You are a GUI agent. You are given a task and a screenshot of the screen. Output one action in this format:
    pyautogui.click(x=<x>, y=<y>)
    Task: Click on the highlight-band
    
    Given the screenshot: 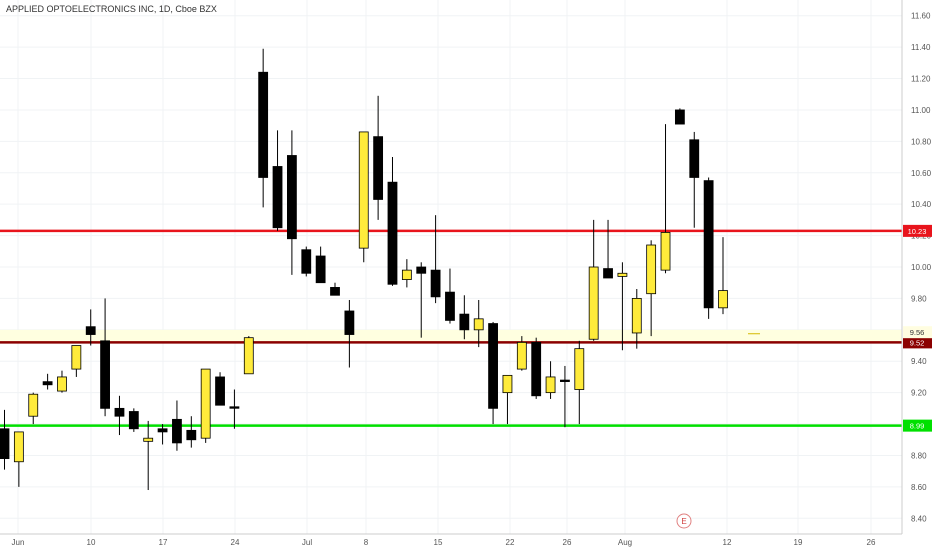 What is the action you would take?
    pyautogui.click(x=451, y=336)
    